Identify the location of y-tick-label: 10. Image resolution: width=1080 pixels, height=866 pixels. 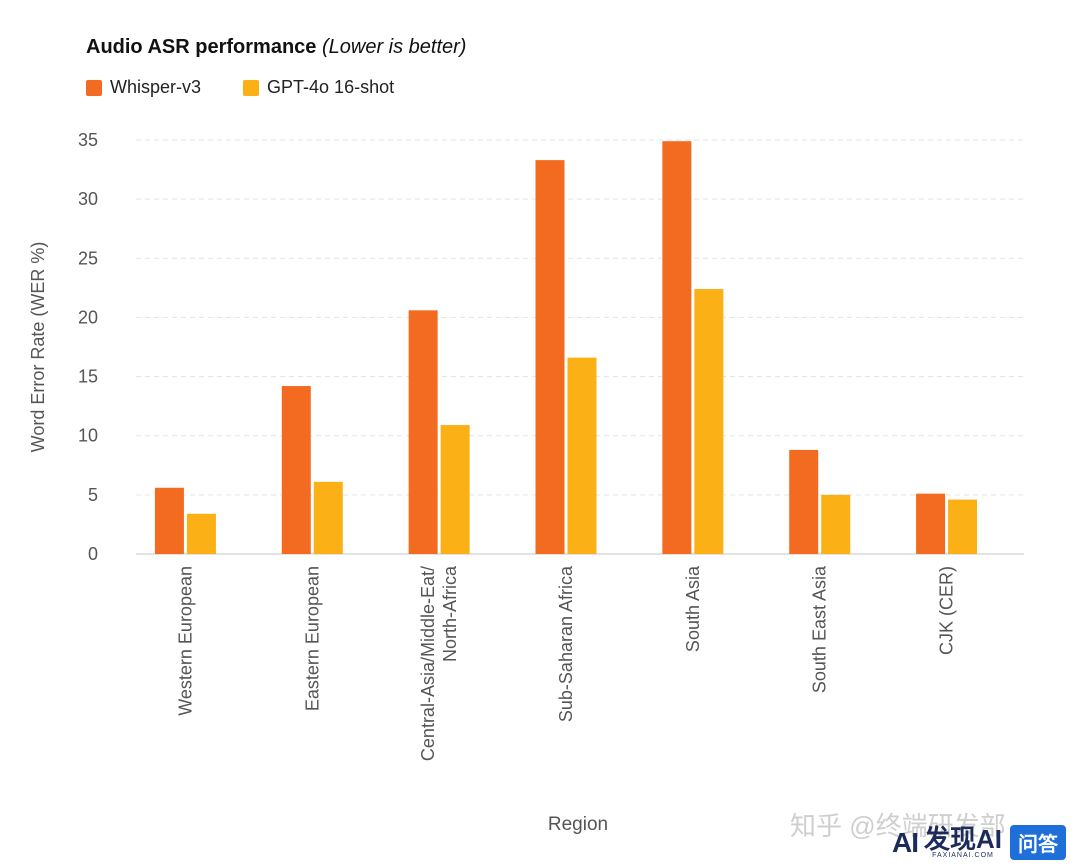
(88, 436).